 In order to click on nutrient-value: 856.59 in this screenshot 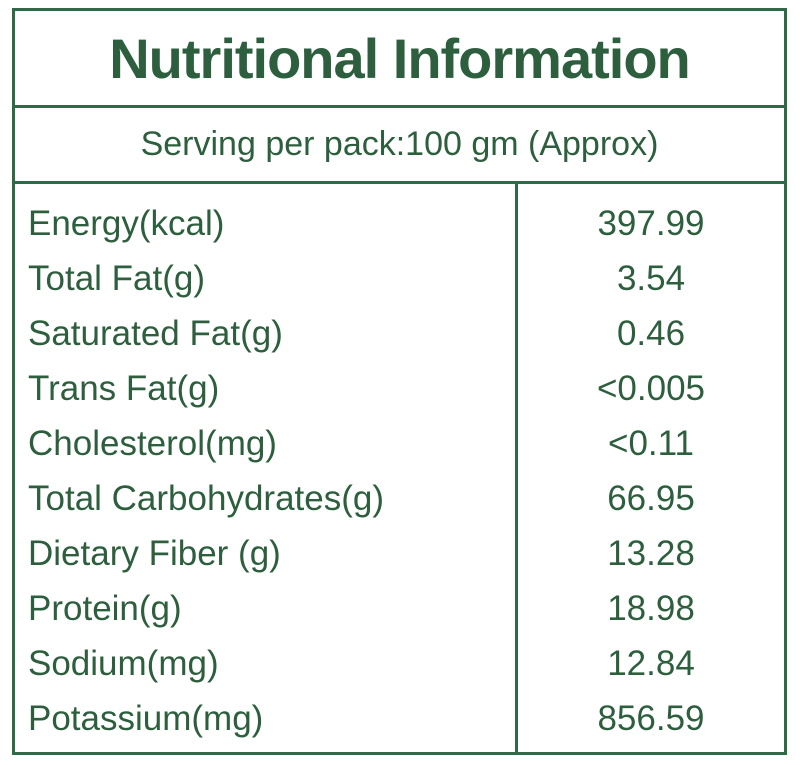, I will do `click(651, 719)`.